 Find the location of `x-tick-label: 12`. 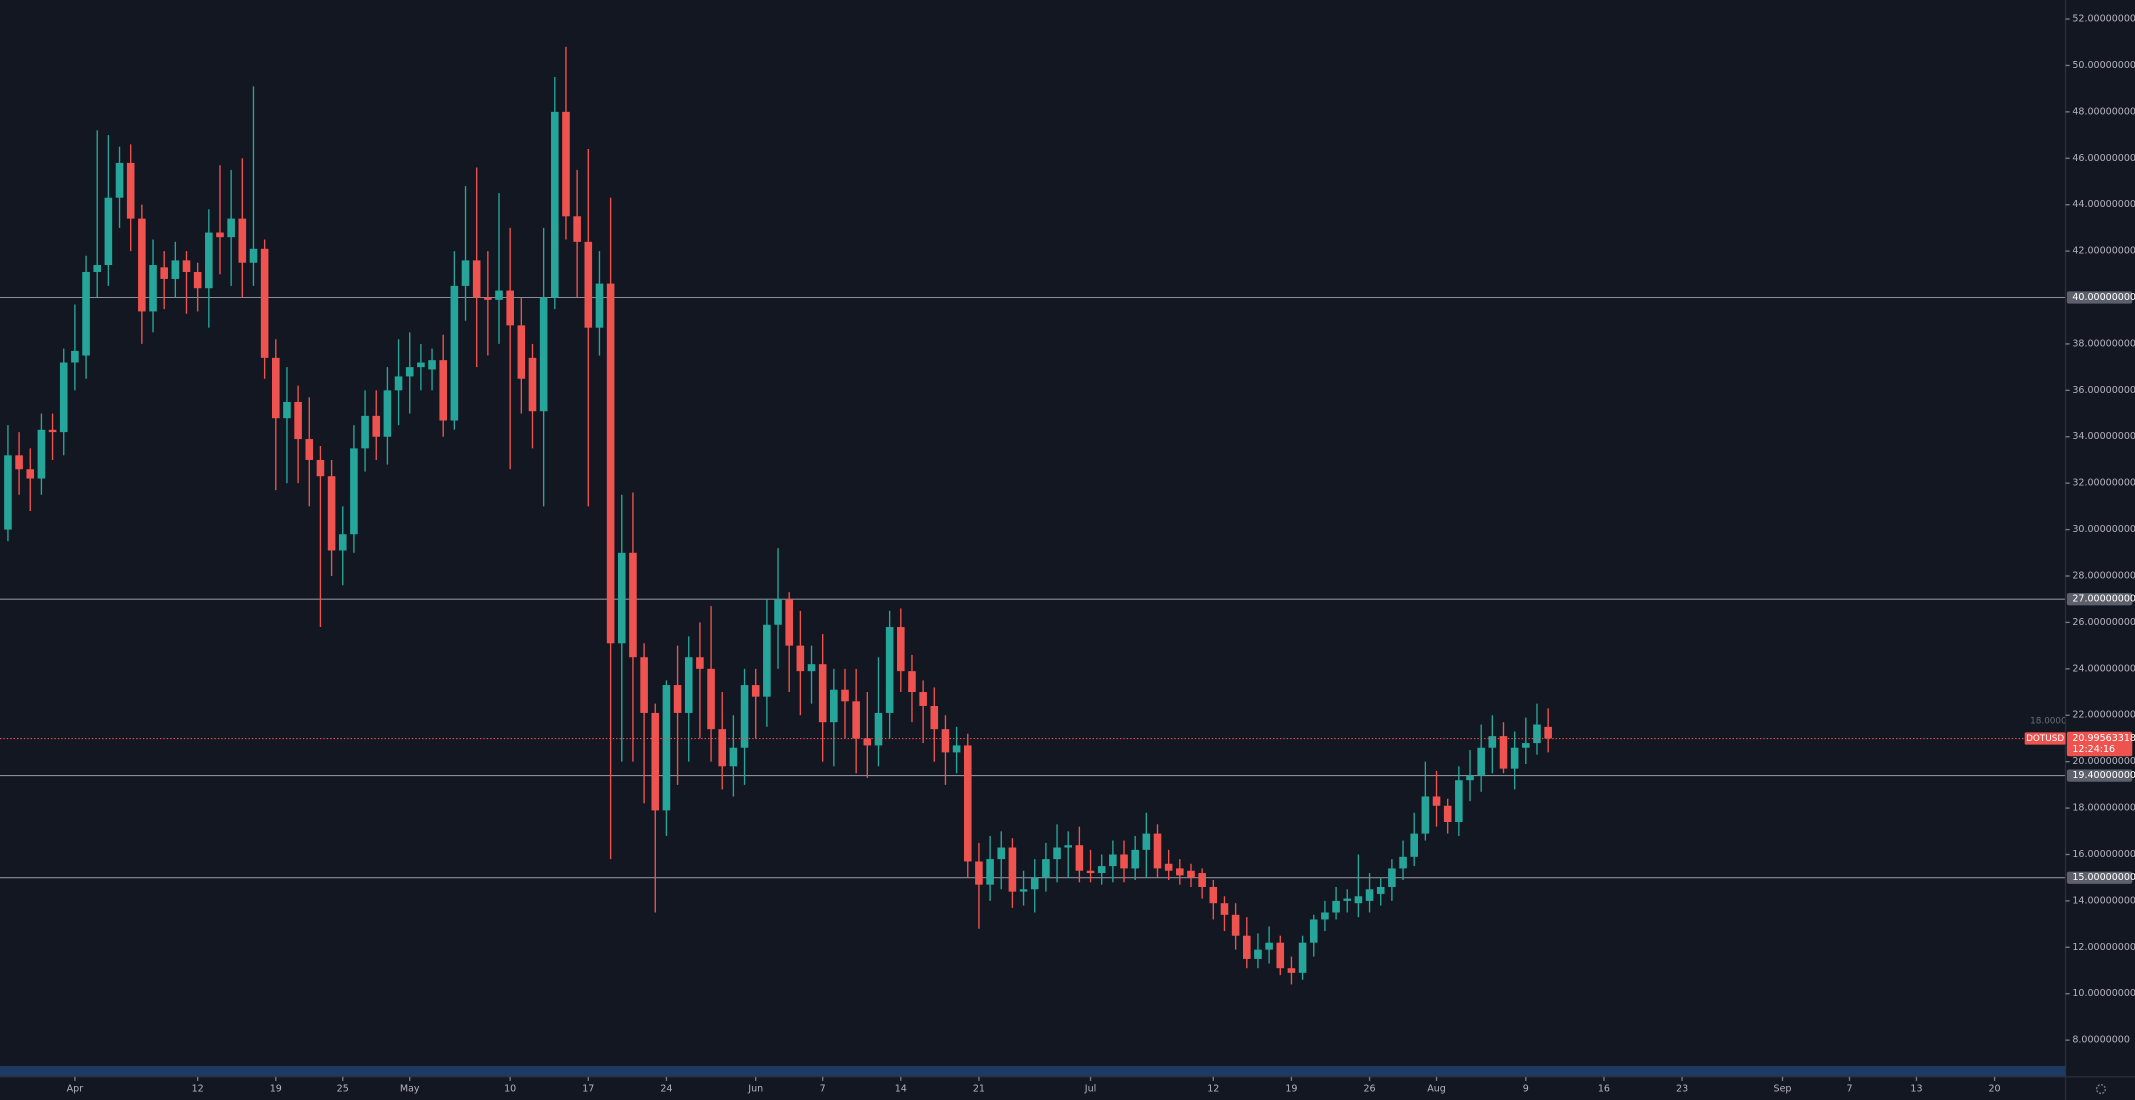

x-tick-label: 12 is located at coordinates (1213, 1089).